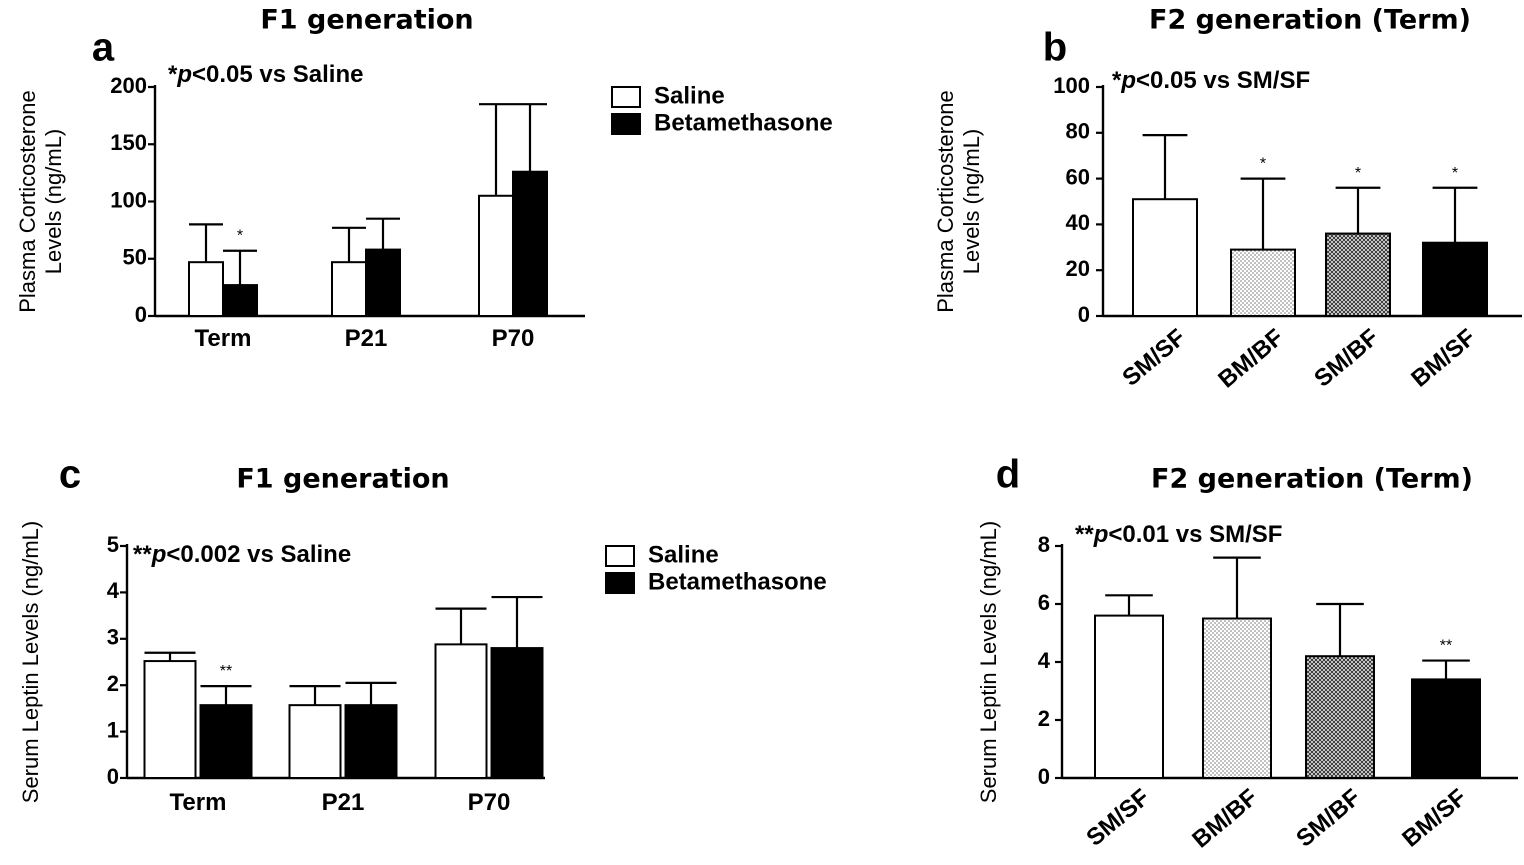  I want to click on y-tick-label: 5, so click(113, 544).